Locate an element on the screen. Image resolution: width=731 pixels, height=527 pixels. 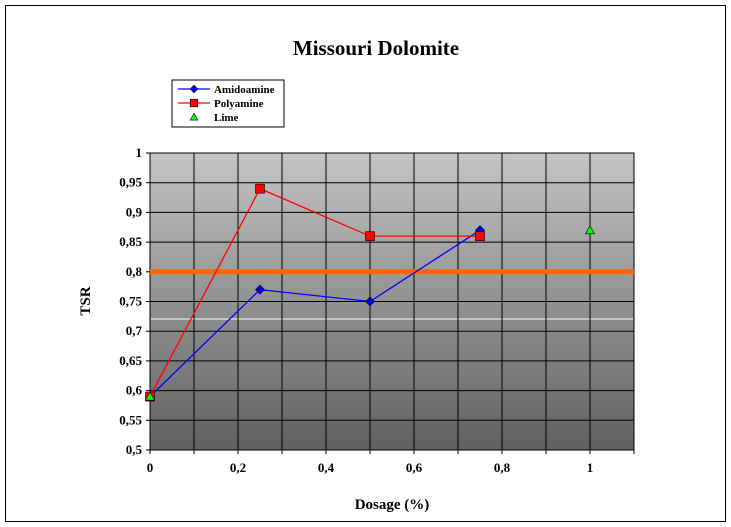
x-axis-title: Dosage (%) is located at coordinates (392, 505).